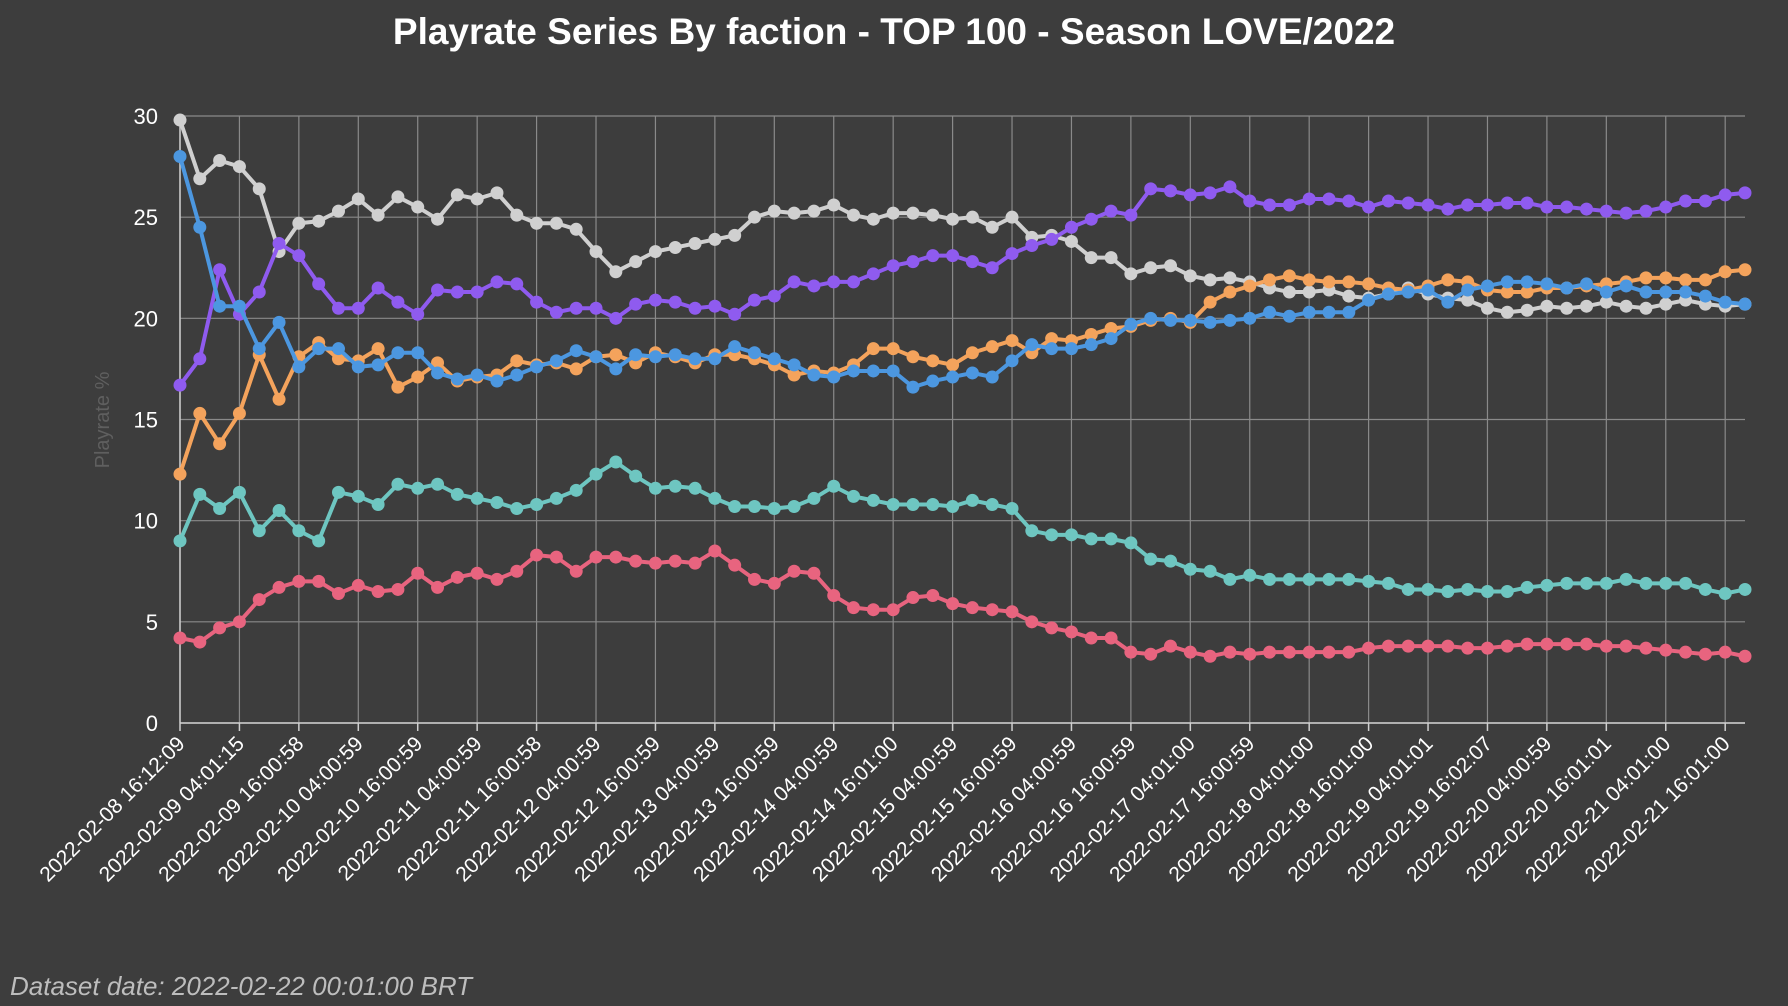 This screenshot has width=1788, height=1006. I want to click on y-tick-label: 20, so click(146, 318).